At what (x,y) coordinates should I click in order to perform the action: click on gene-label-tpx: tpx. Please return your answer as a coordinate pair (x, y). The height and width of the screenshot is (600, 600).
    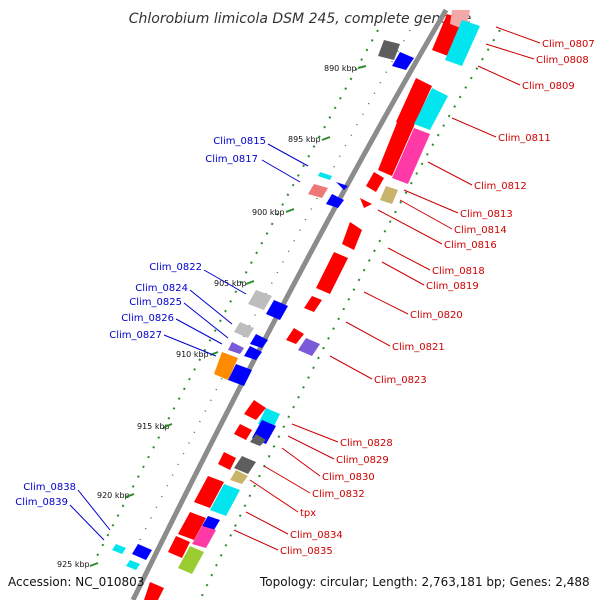
    Looking at the image, I should click on (308, 513).